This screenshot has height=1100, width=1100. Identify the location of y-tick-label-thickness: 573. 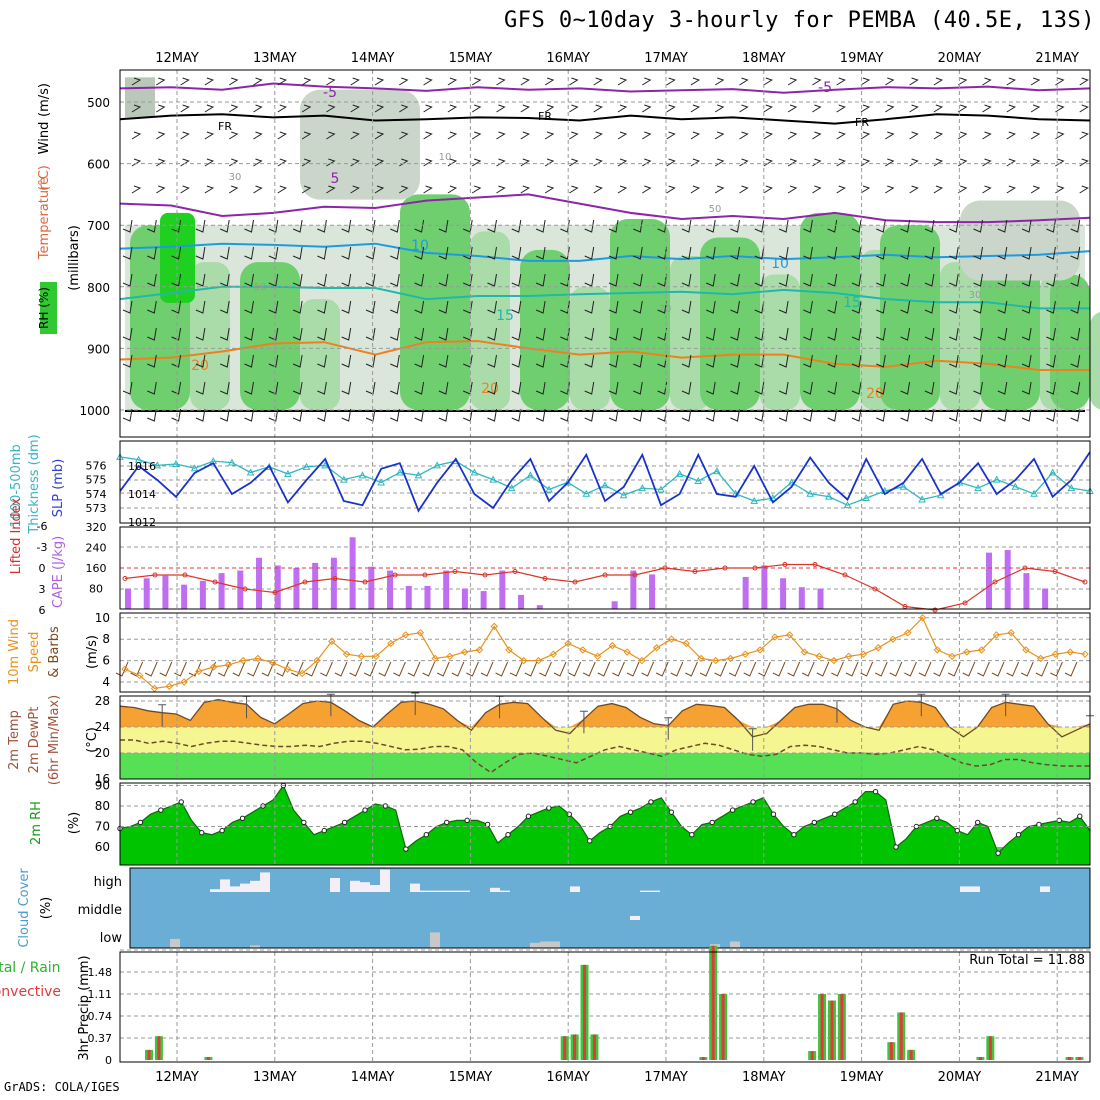
(96, 508).